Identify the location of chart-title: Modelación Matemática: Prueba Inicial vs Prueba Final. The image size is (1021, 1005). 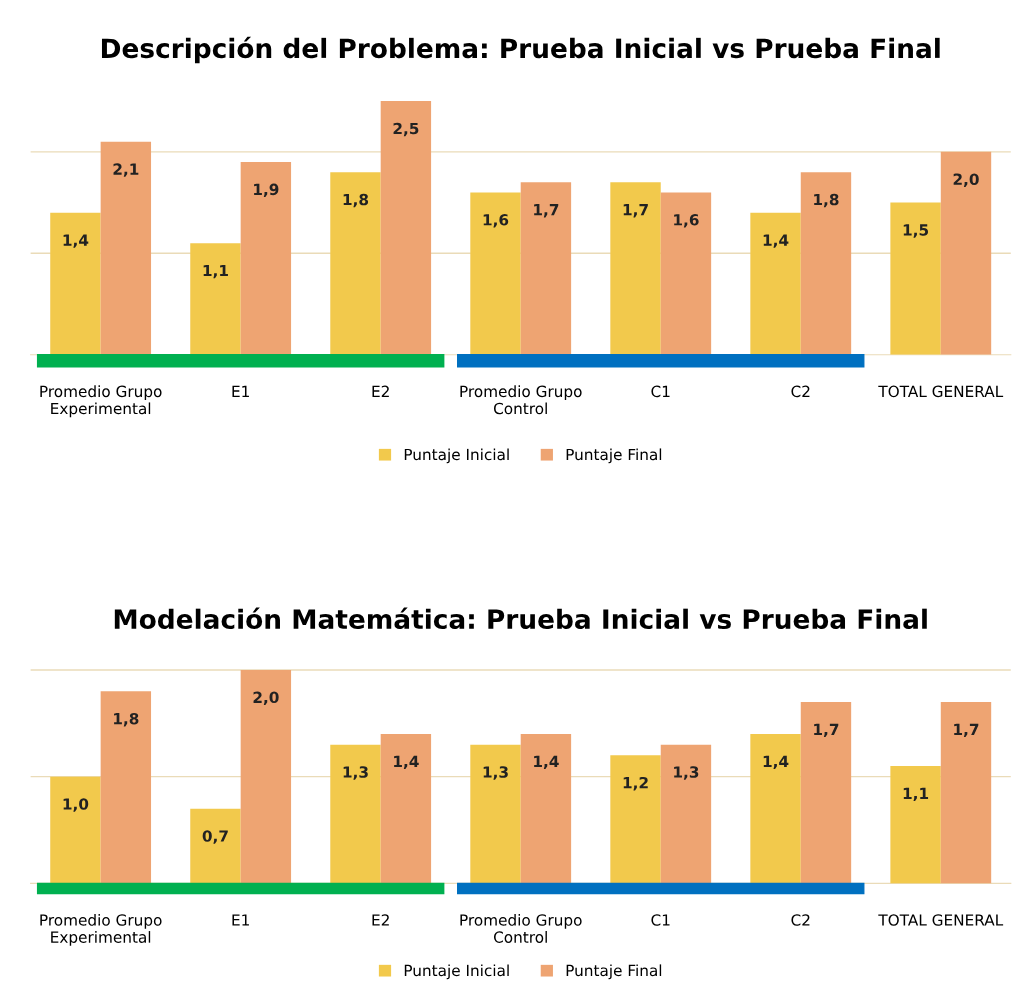
(520, 618).